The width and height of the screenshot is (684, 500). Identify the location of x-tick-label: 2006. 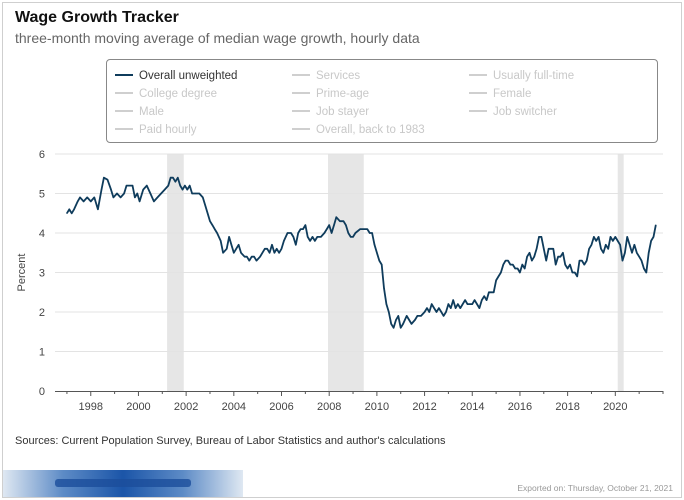
(281, 407).